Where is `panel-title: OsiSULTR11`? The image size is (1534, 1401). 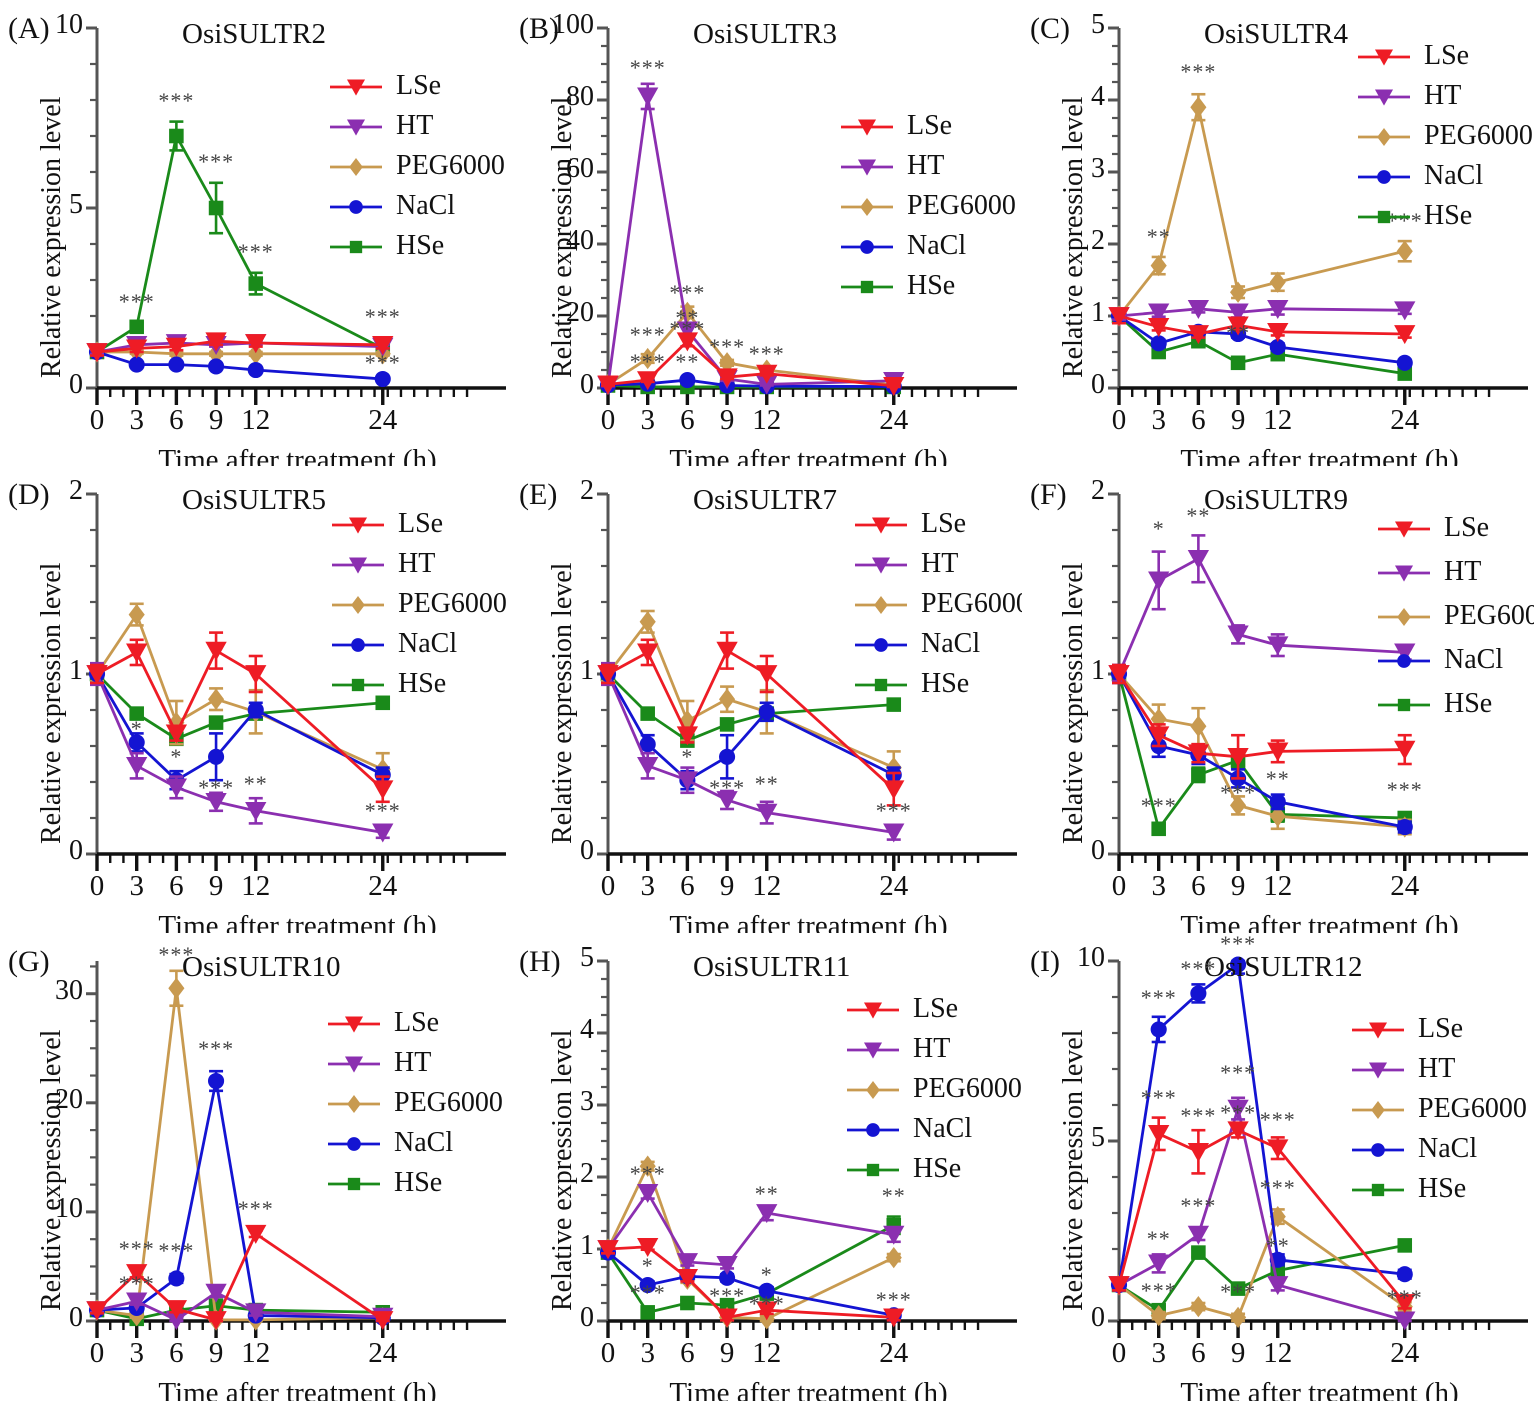 panel-title: OsiSULTR11 is located at coordinates (772, 967).